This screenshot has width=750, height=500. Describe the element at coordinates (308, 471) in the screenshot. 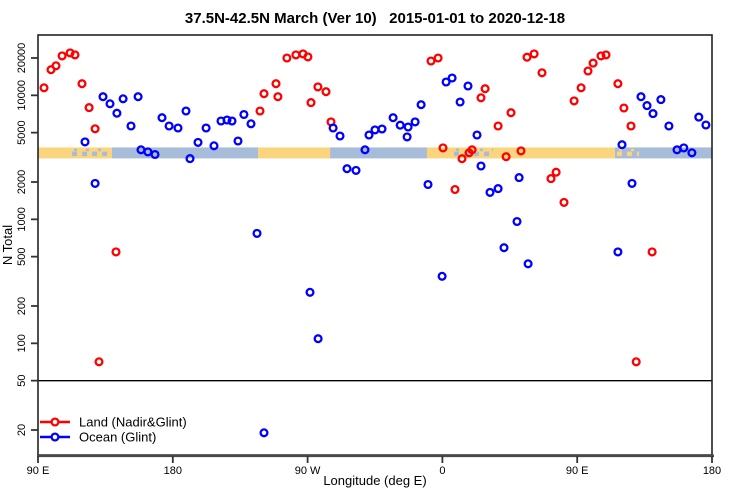

I see `x-tick-label: 90 W` at that location.